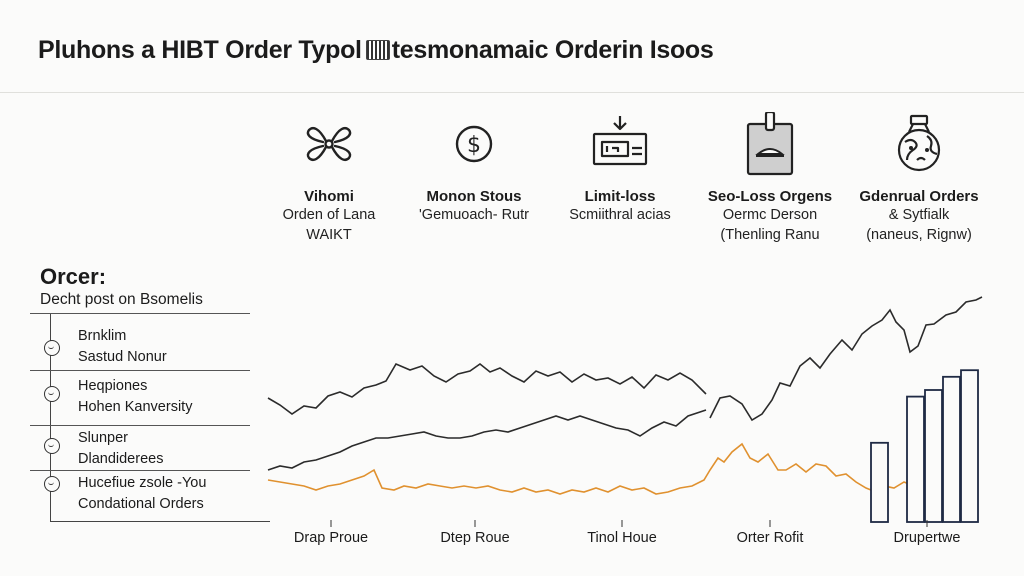 The image size is (1024, 576). I want to click on panel-timeline-line, so click(50, 418).